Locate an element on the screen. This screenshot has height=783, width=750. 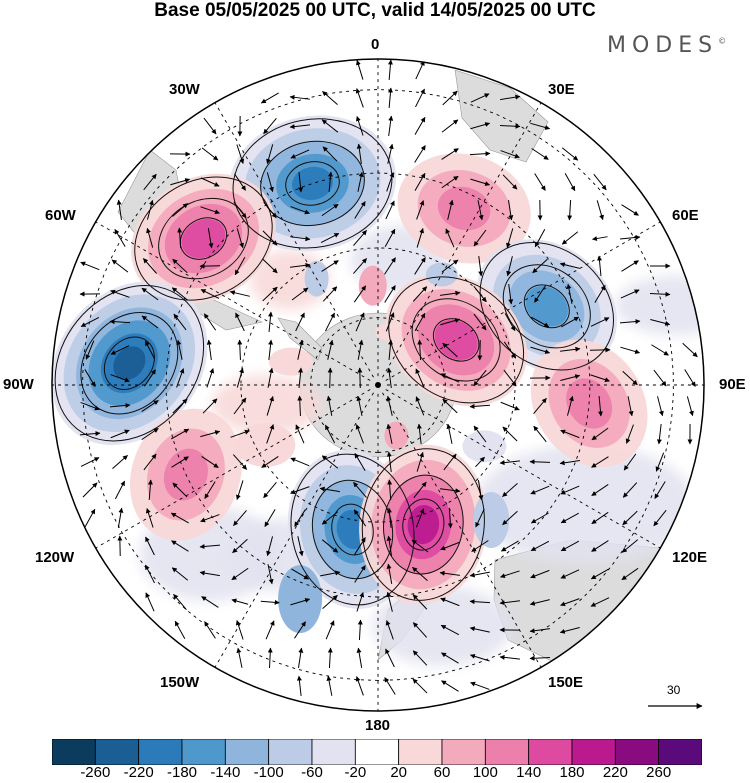
modes-logo: MODES© is located at coordinates (667, 45).